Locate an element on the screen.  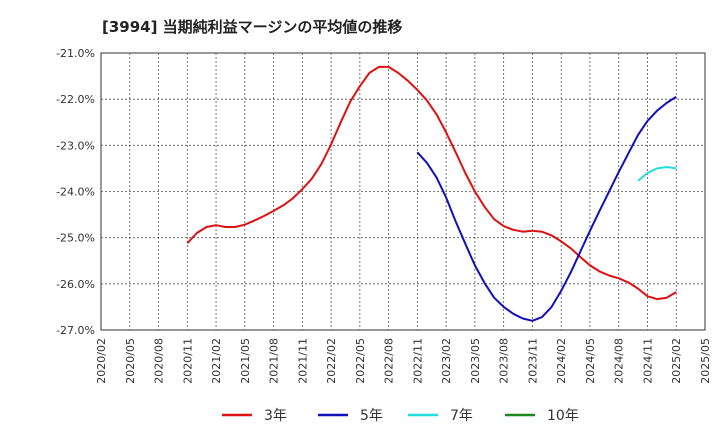
x-tick-label: 2021/05 is located at coordinates (245, 361).